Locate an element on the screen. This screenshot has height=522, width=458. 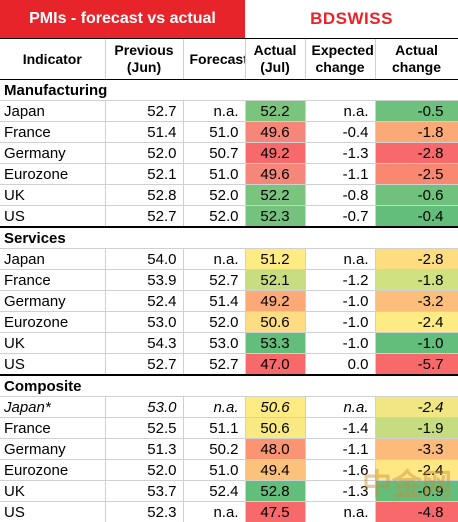
cell: 49.6 is located at coordinates (275, 174).